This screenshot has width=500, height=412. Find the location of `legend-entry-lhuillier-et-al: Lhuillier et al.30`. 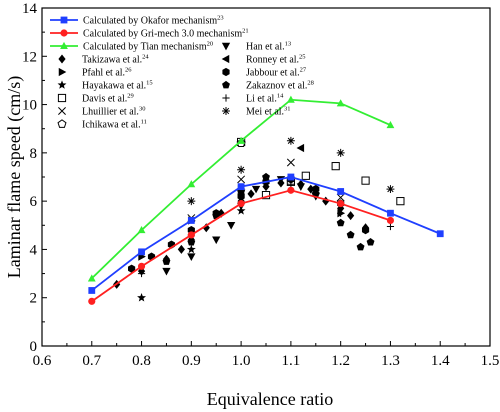

legend-entry-lhuillier-et-al: Lhuillier et al.30 is located at coordinates (101, 112).